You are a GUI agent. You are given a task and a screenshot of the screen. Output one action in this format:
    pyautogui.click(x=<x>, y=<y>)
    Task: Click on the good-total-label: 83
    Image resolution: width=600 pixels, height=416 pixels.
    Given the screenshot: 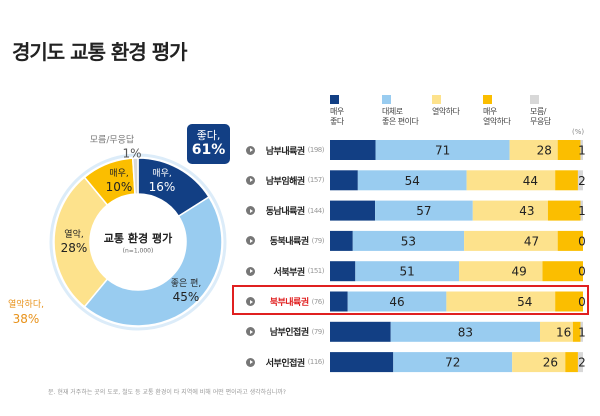 What is the action you would take?
    pyautogui.click(x=465, y=332)
    